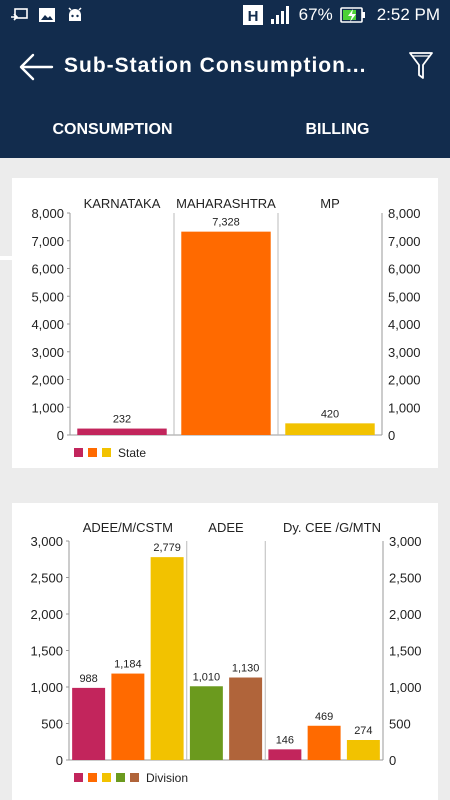 Image resolution: width=450 pixels, height=800 pixels. I want to click on bar-data-label: 1,010, so click(207, 677).